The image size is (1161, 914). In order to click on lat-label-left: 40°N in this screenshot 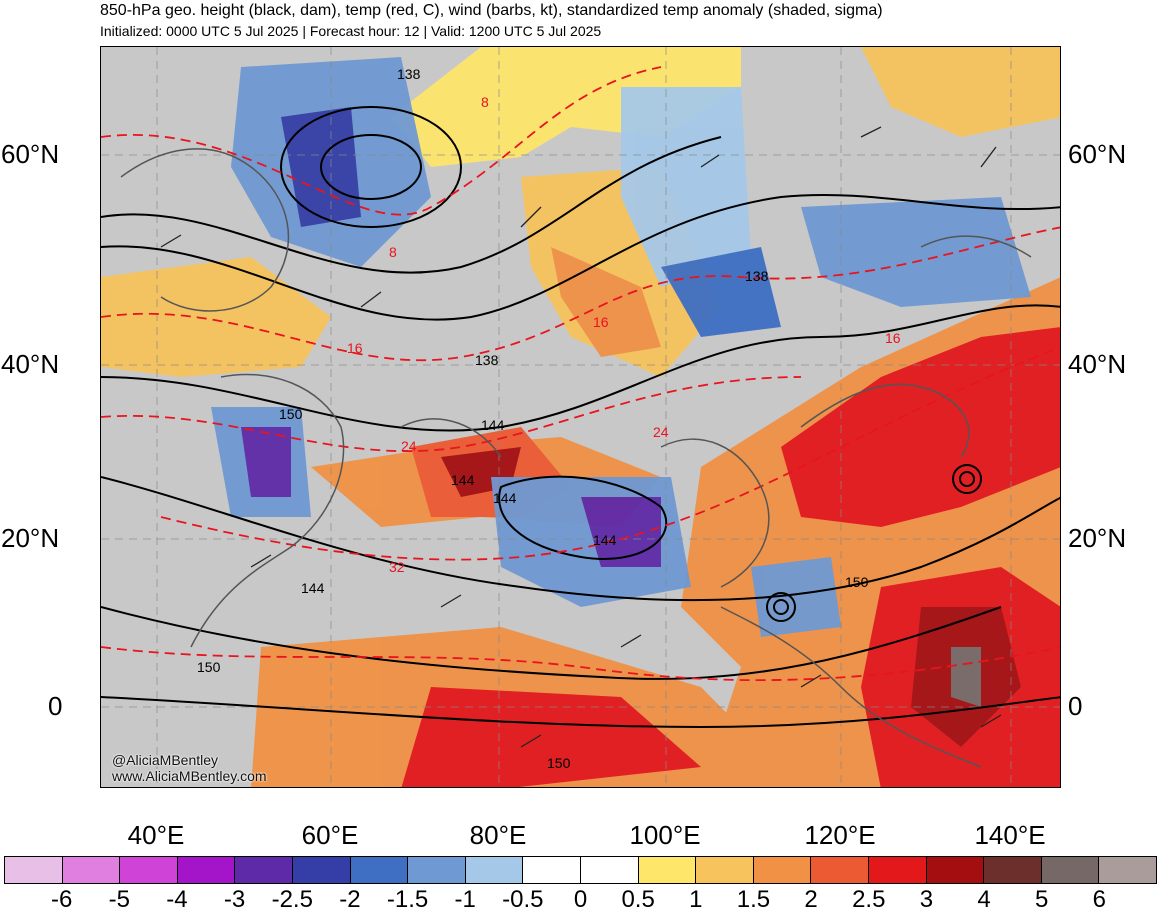, I will do `click(30, 364)`.